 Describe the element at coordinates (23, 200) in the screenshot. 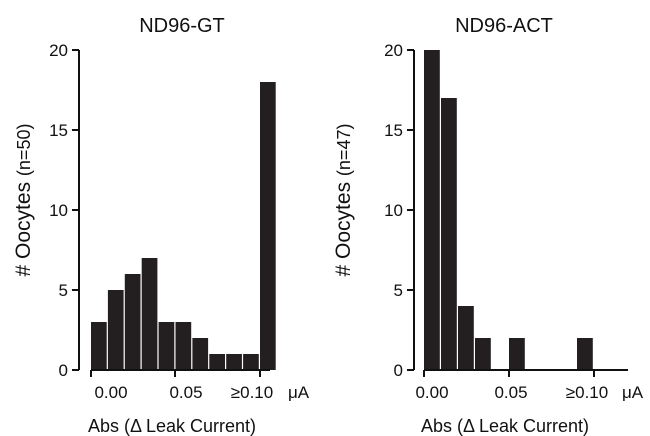

I see `y-axis-label: # Oocytes (n=50)` at that location.